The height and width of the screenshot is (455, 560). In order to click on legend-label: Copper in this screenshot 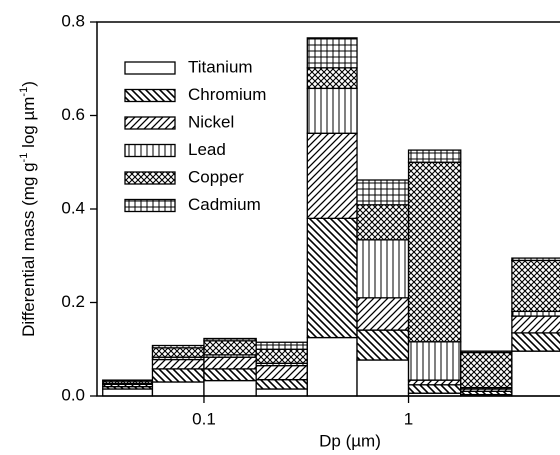, I will do `click(216, 176)`.